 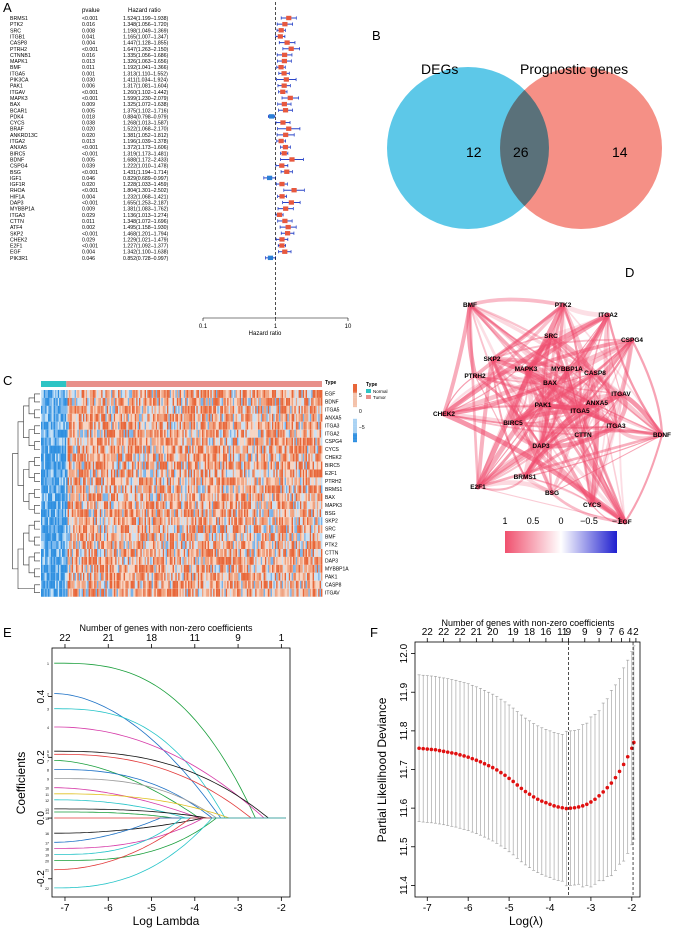 What do you see at coordinates (88, 124) in the screenshot?
I see `forest-pvalue: 0.038` at bounding box center [88, 124].